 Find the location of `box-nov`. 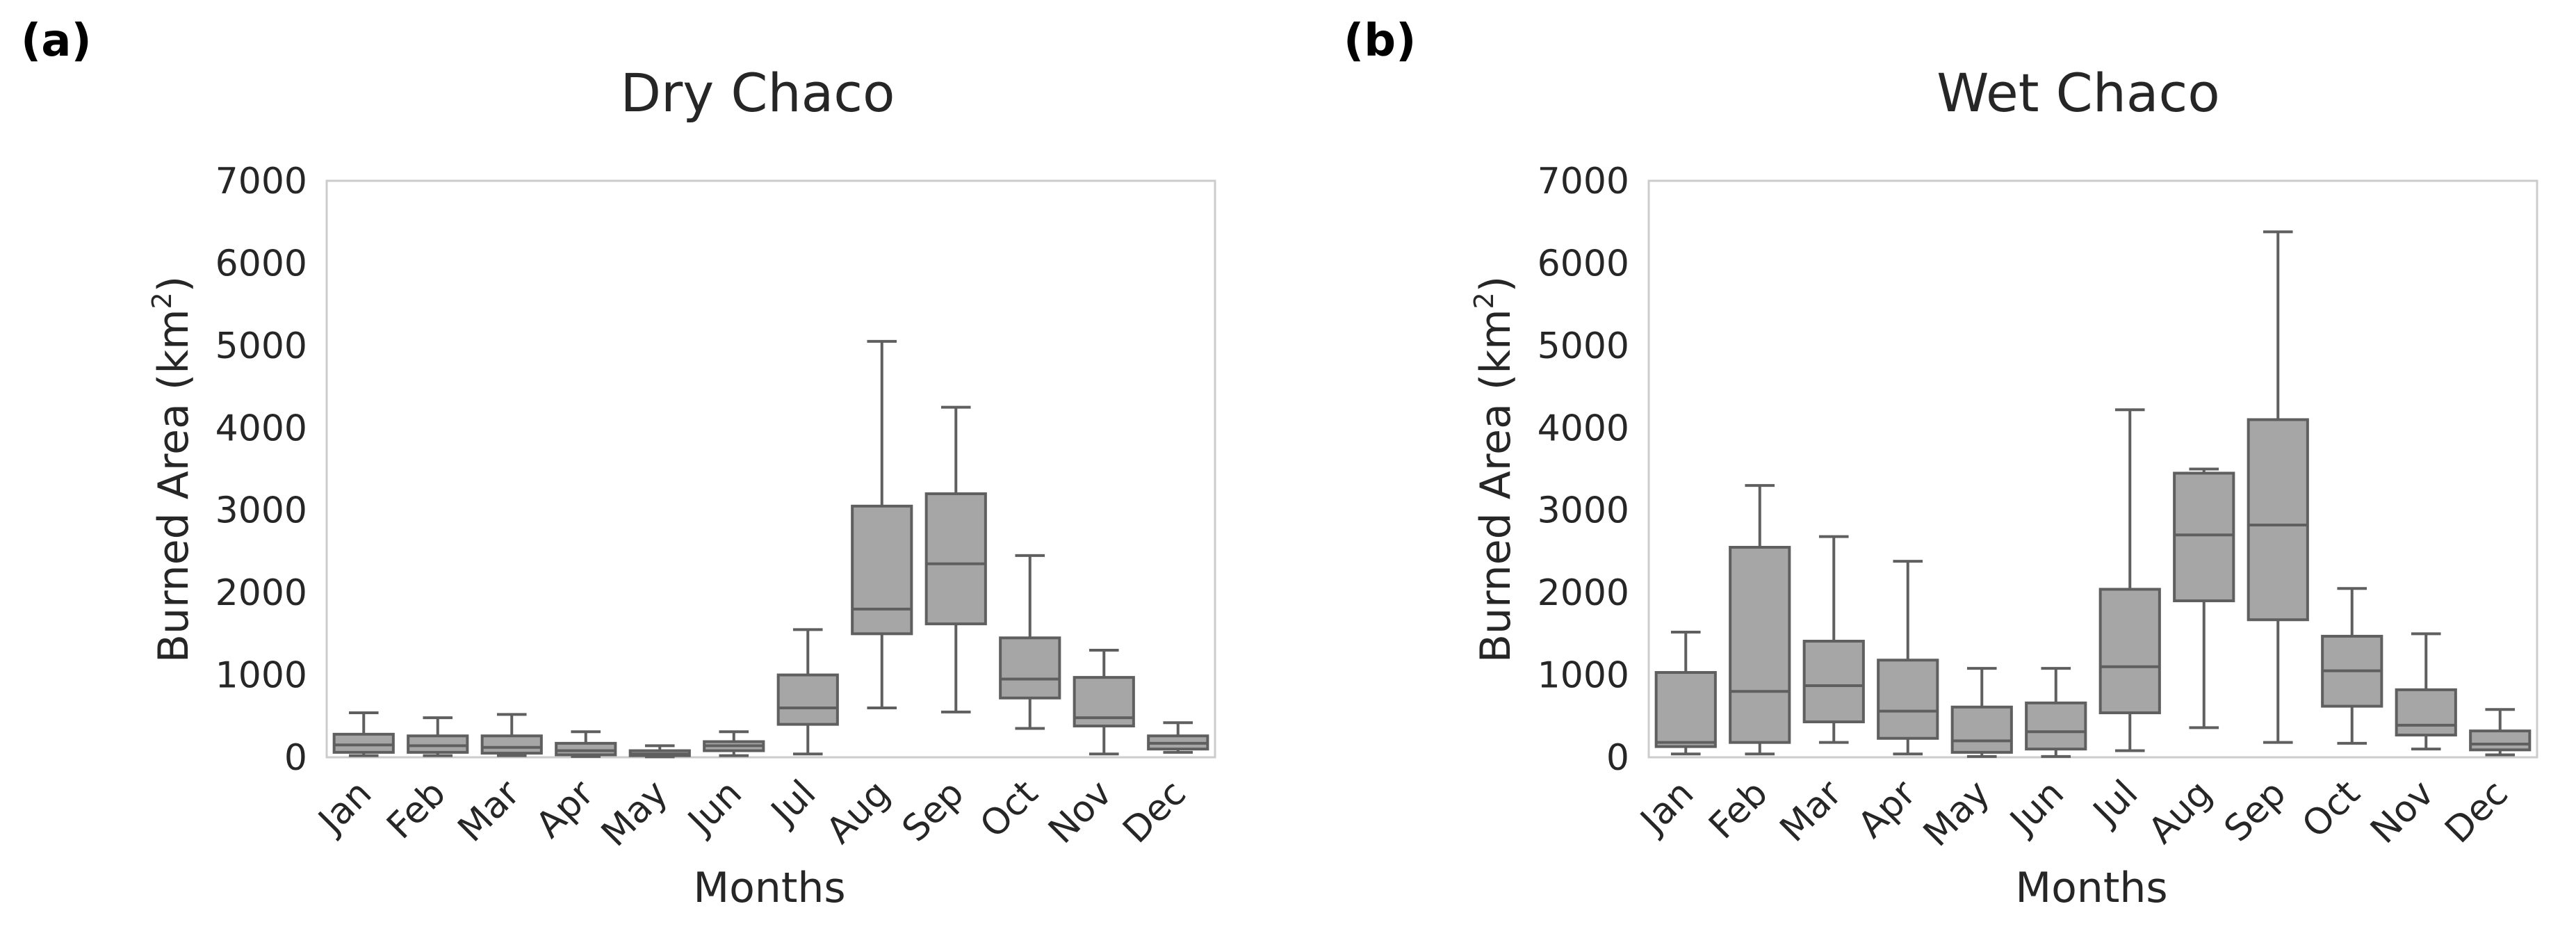

box-nov is located at coordinates (2426, 691).